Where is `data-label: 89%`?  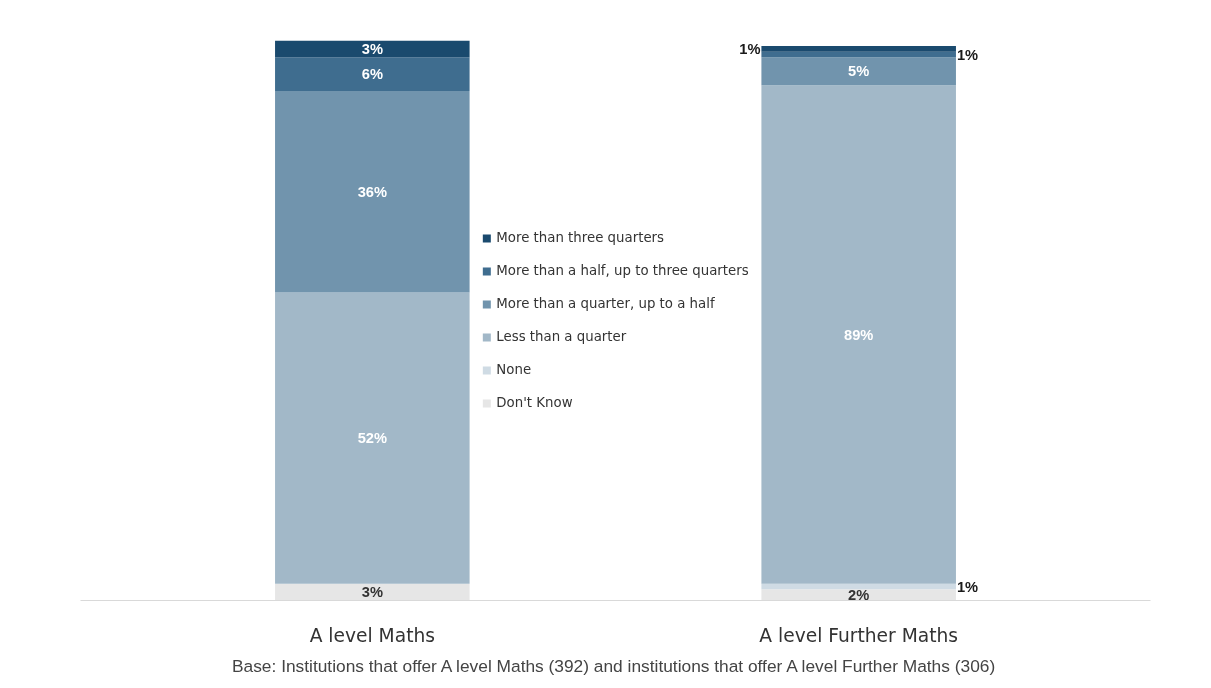
data-label: 89% is located at coordinates (859, 334).